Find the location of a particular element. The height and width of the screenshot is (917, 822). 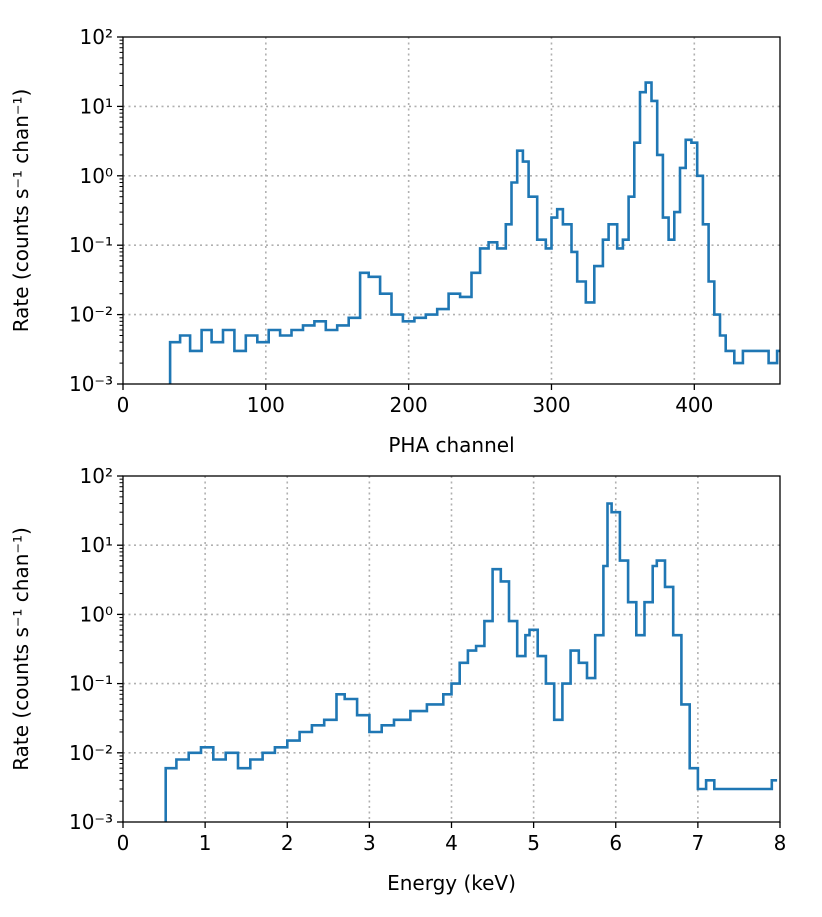

x-tick-label: 7 is located at coordinates (698, 843).